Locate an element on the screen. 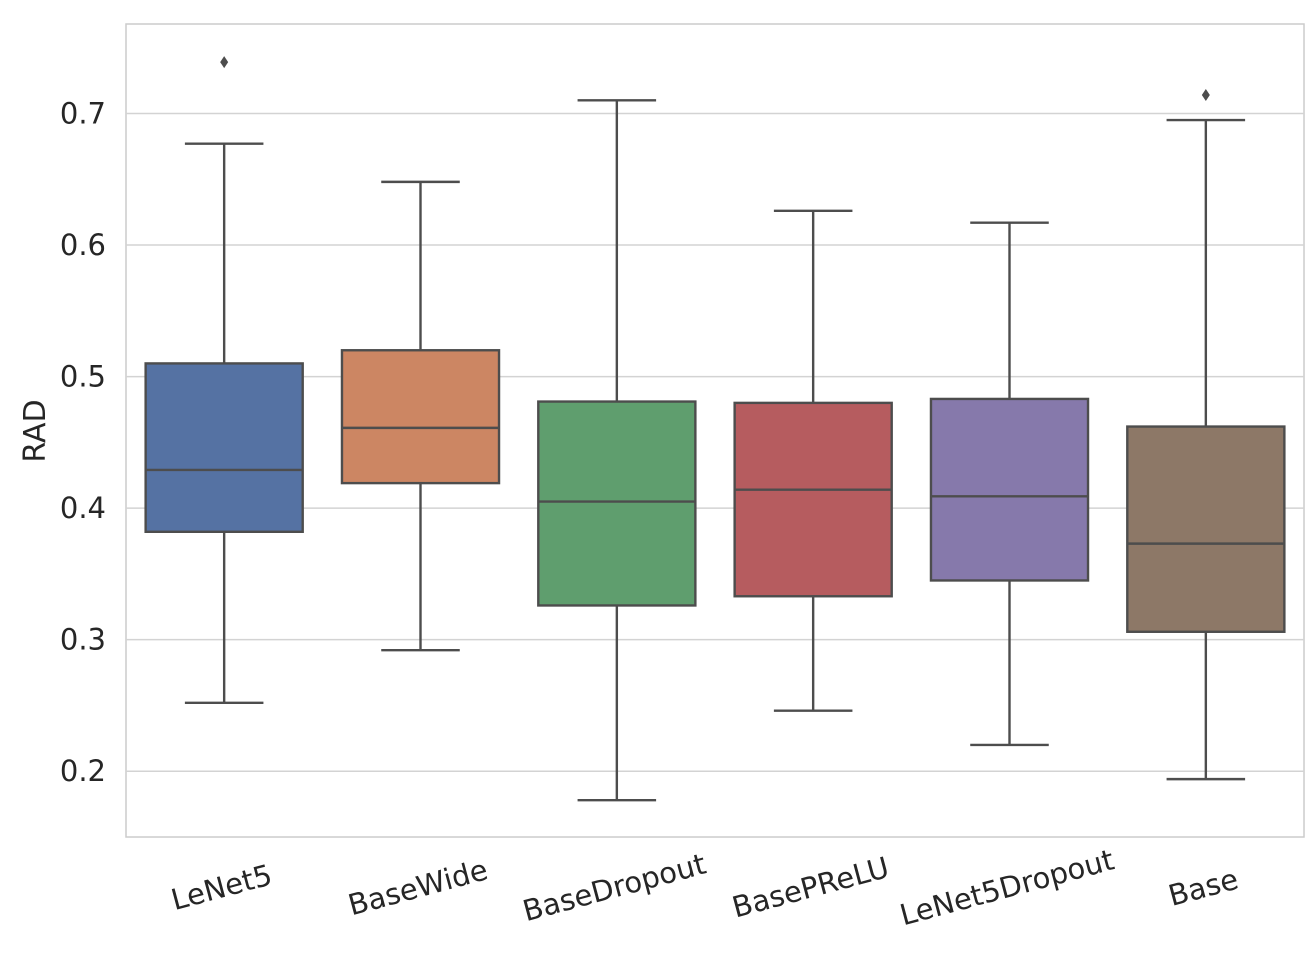 This screenshot has height=974, width=1316. box-basedropout is located at coordinates (617, 450).